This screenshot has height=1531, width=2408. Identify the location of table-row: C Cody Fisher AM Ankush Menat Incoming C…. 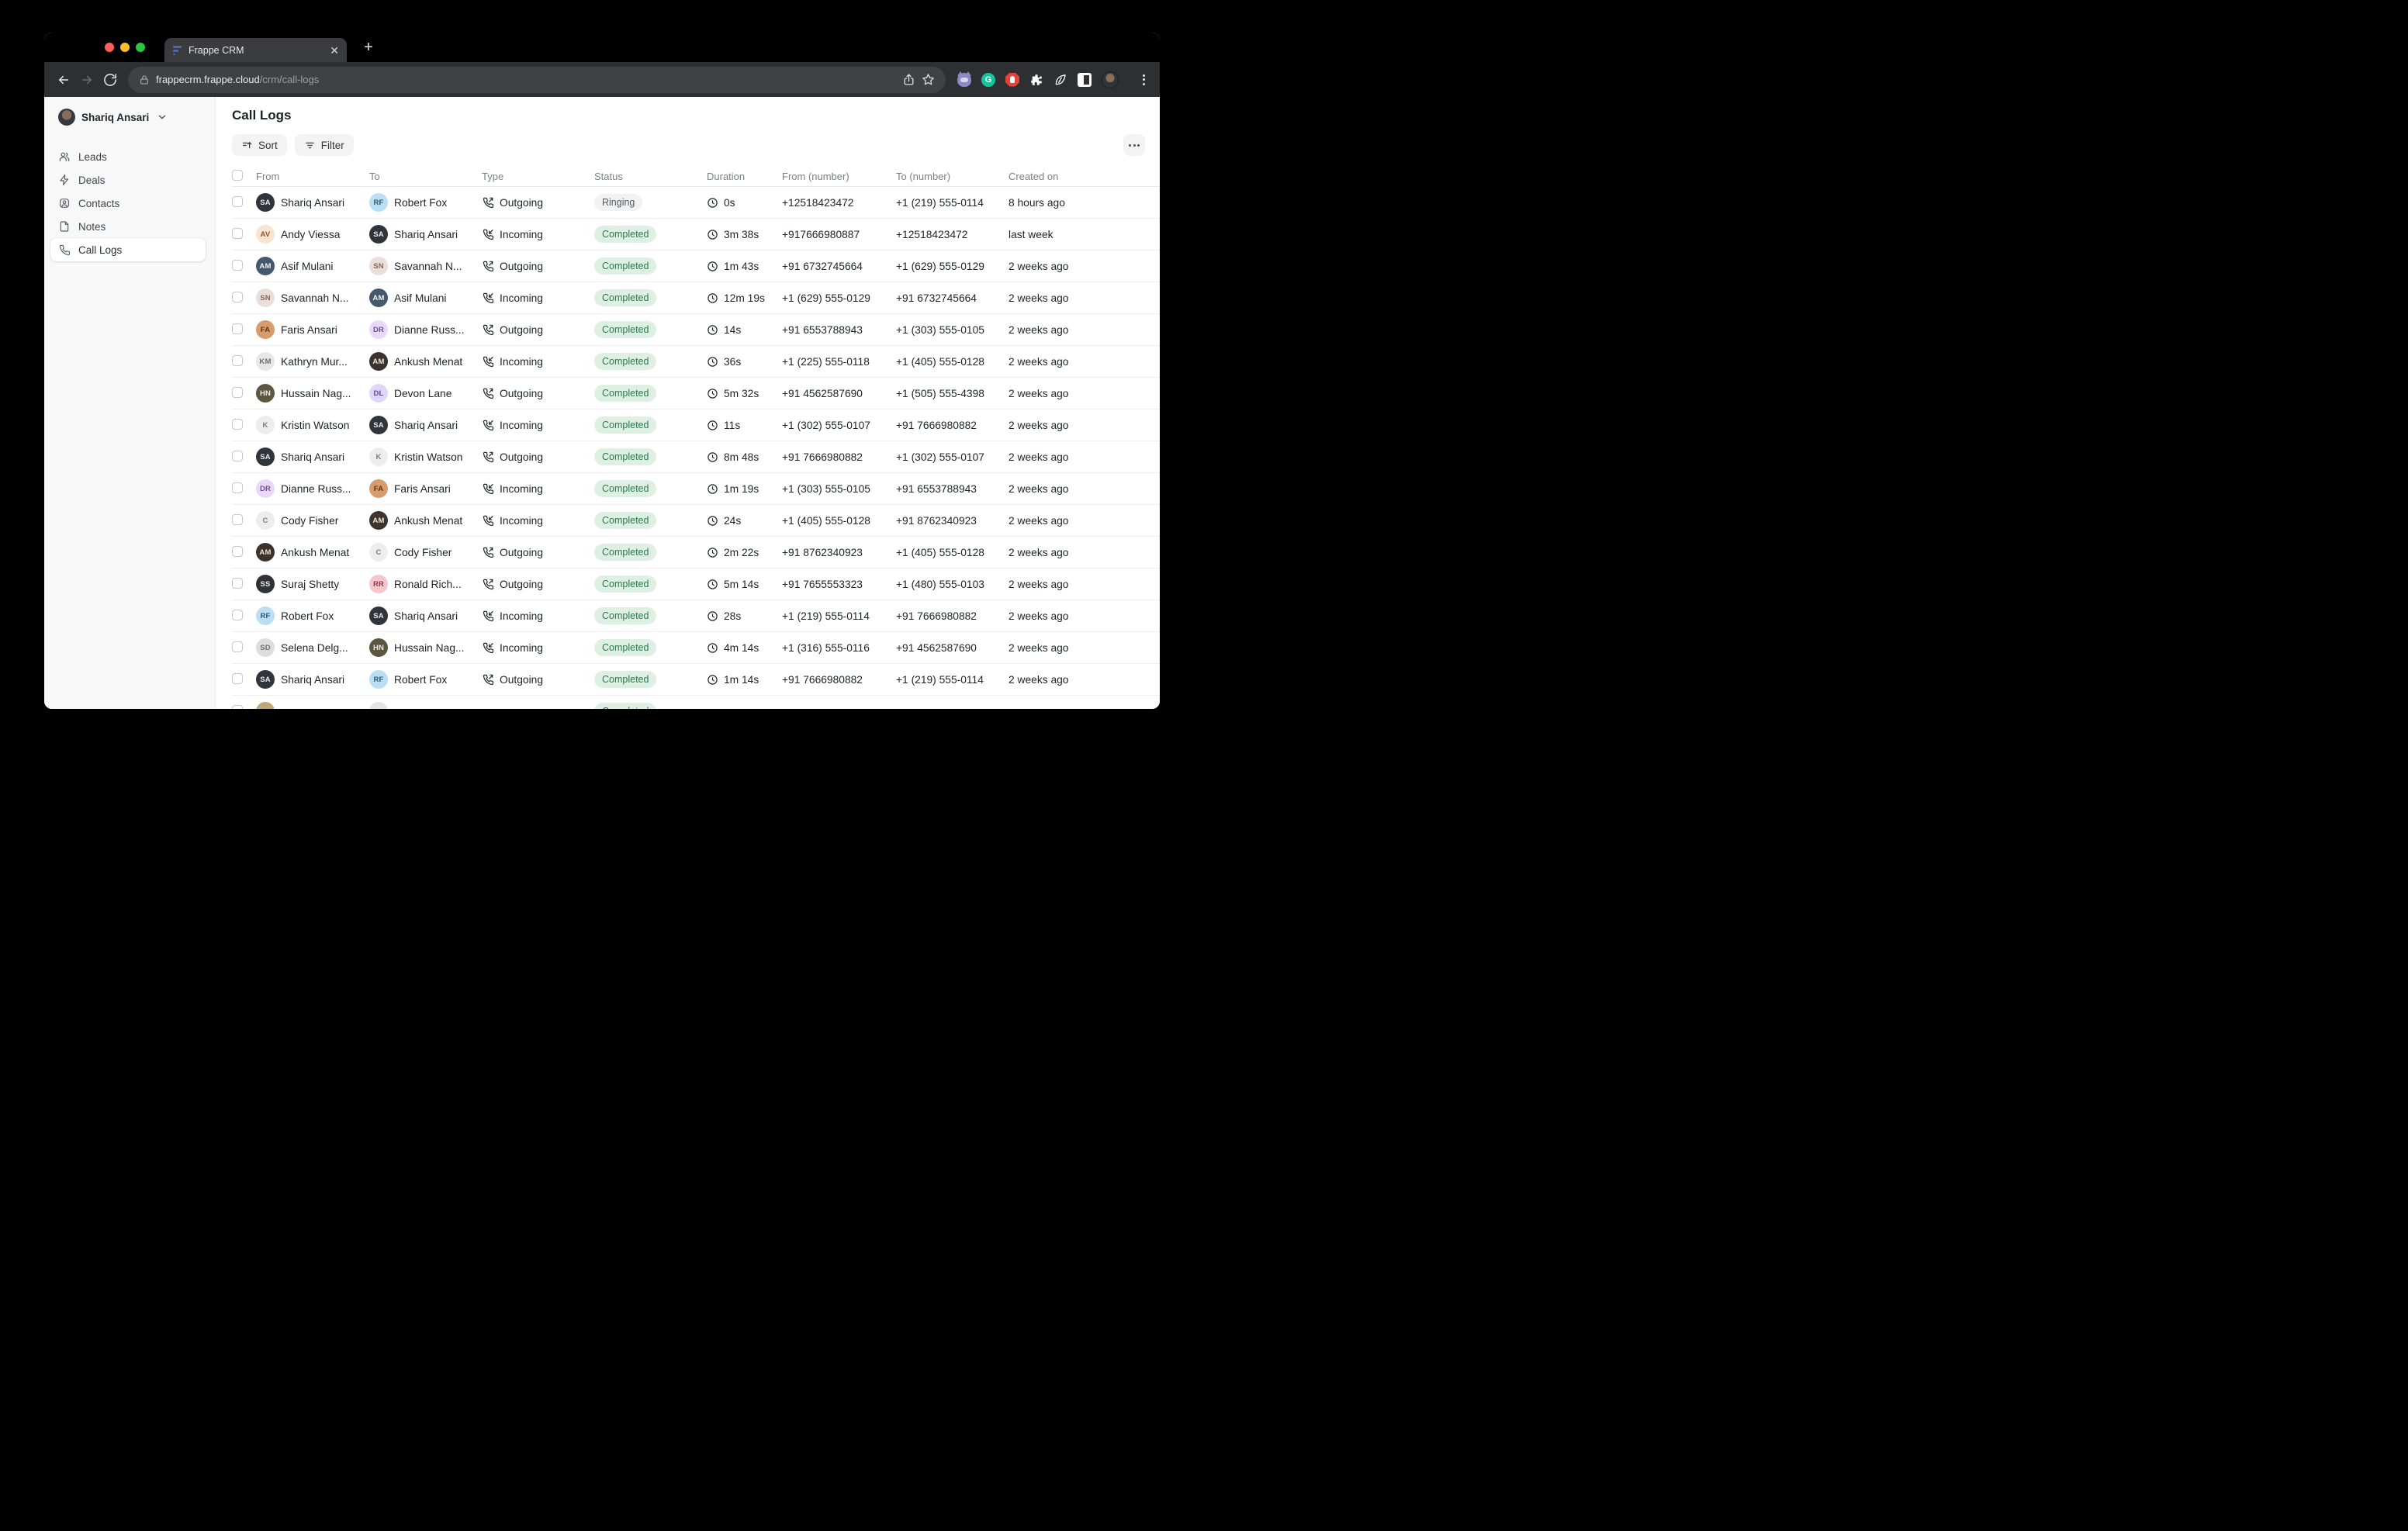
(696, 521).